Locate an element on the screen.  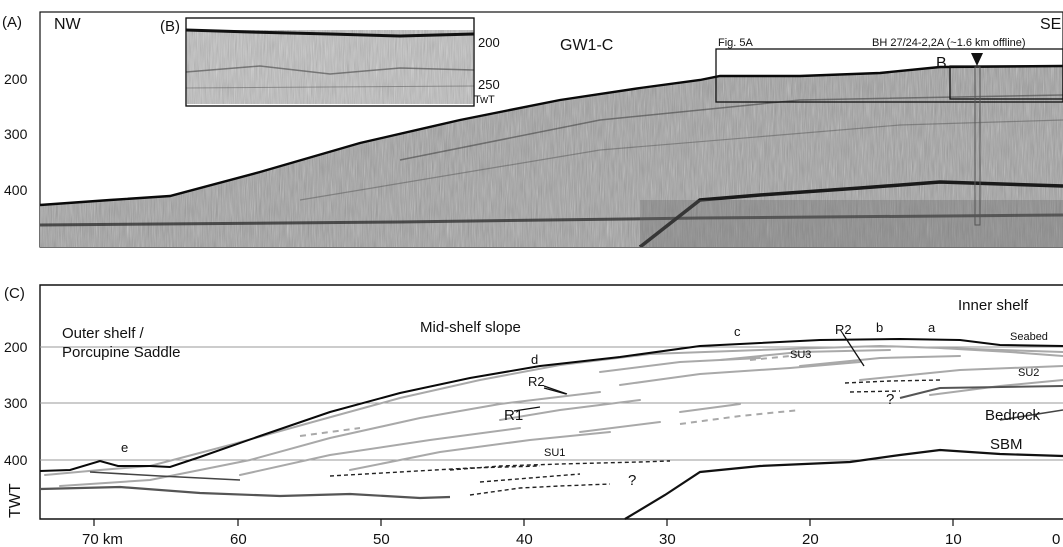
fig-5a-label: Fig. 5A is located at coordinates (736, 43).